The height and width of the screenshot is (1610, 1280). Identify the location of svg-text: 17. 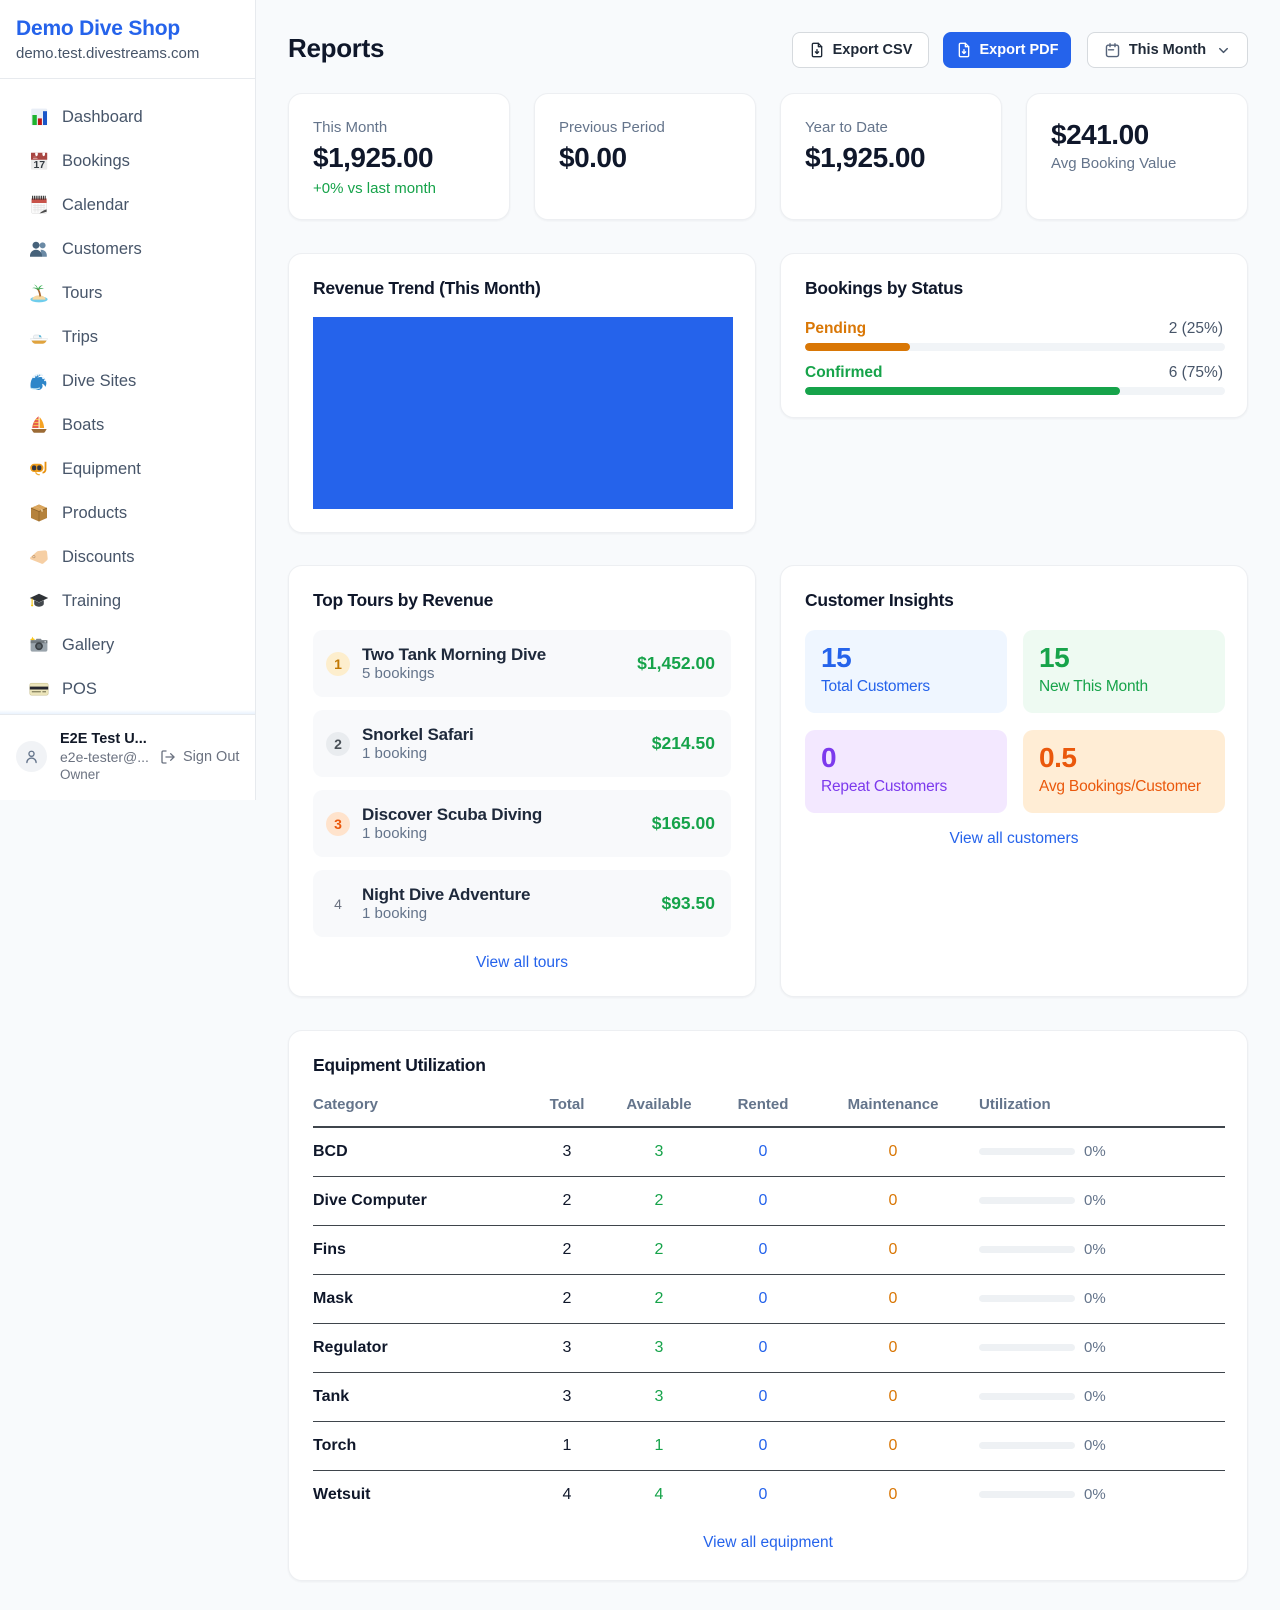
(39, 165).